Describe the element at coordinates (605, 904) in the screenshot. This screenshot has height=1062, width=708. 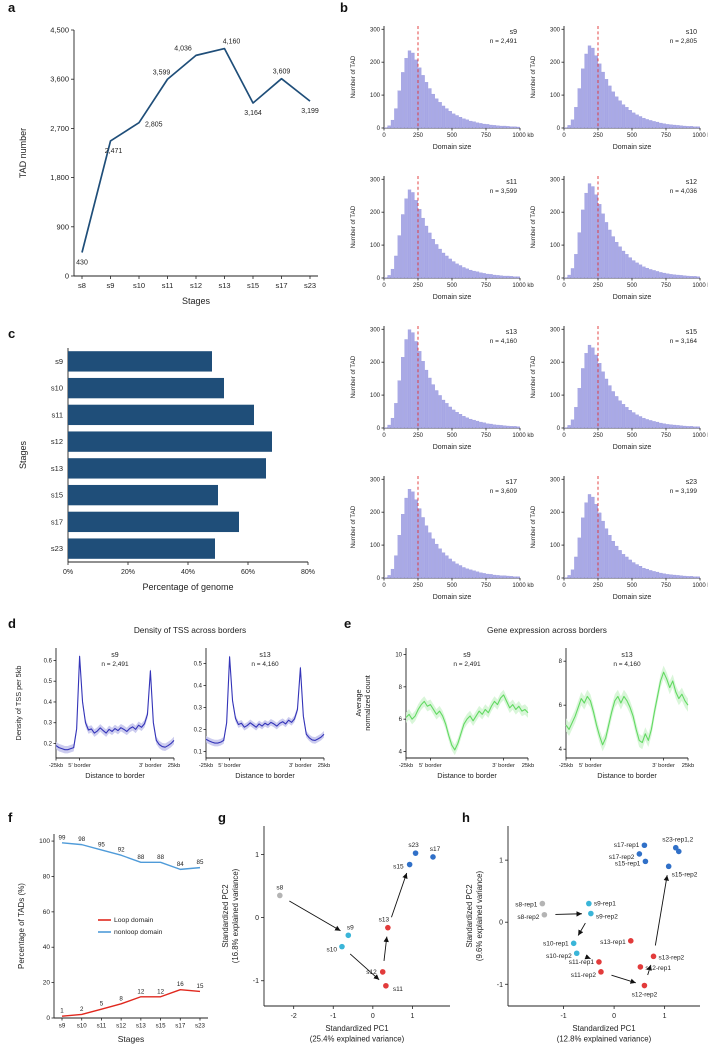
I see `svg-text: s9-rep1` at that location.